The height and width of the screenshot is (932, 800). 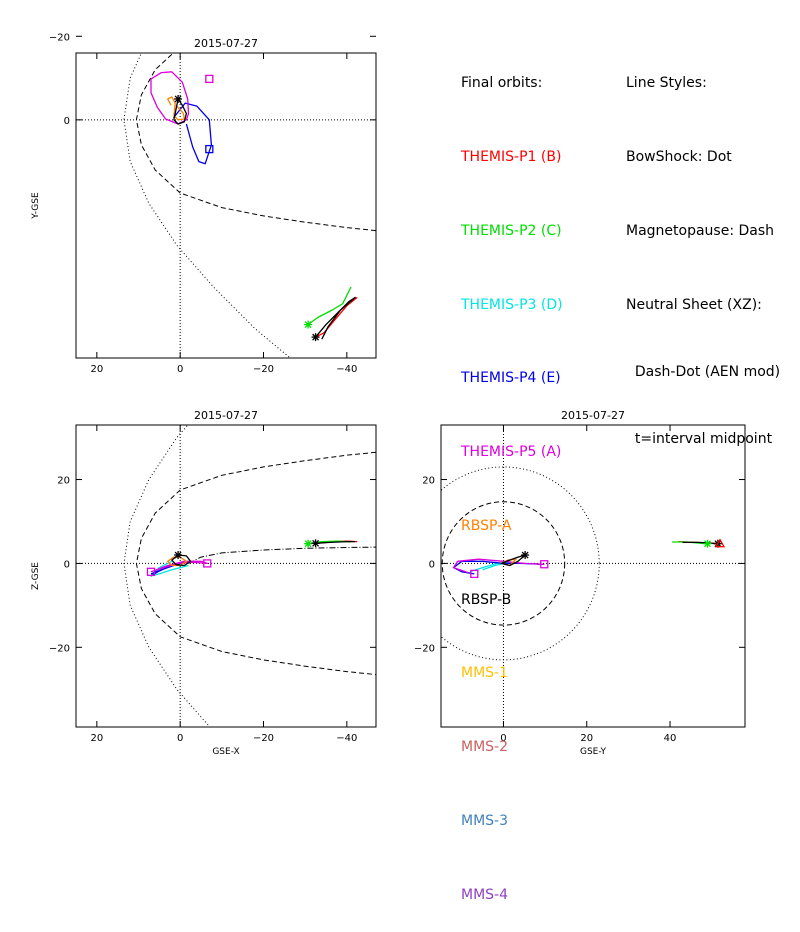 I want to click on y-axis-label: Y-GSE, so click(x=36, y=206).